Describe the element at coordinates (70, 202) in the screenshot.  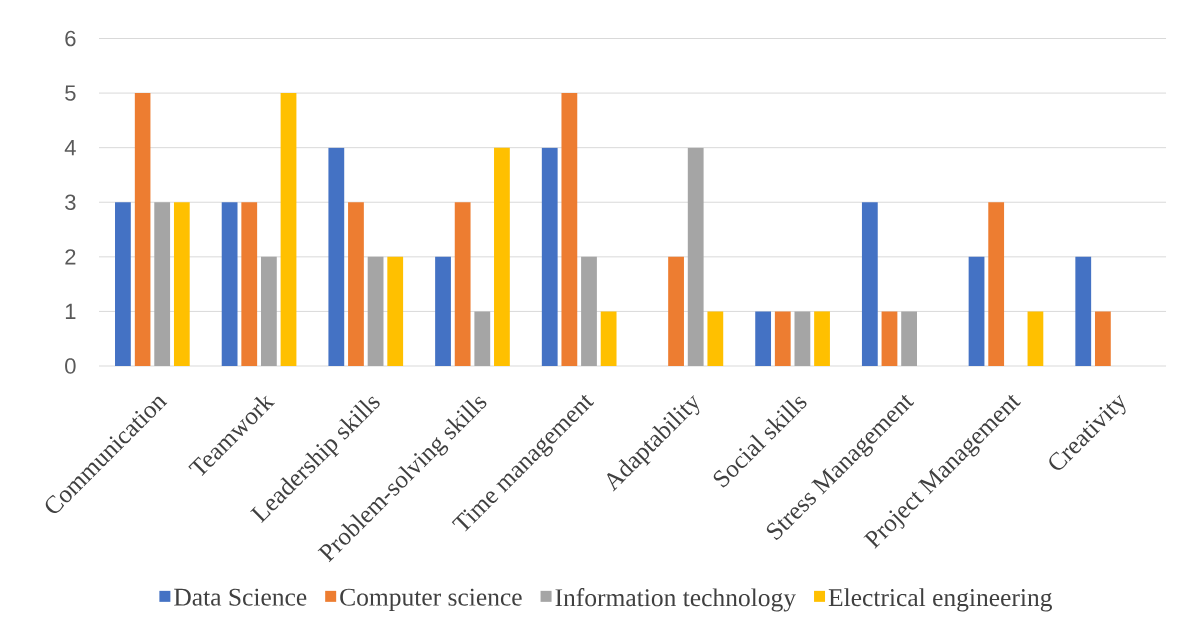
I see `y-tick-label: 3` at that location.